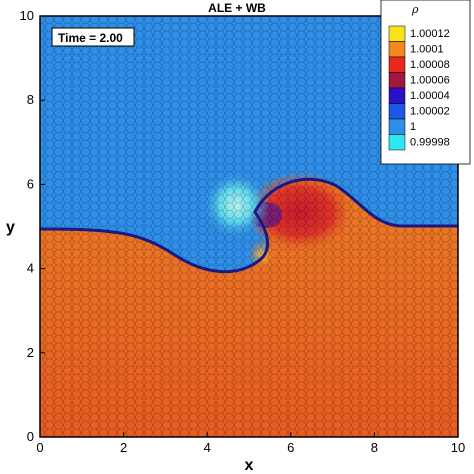 The image size is (474, 474). What do you see at coordinates (430, 143) in the screenshot?
I see `legend-label: 0.99998` at bounding box center [430, 143].